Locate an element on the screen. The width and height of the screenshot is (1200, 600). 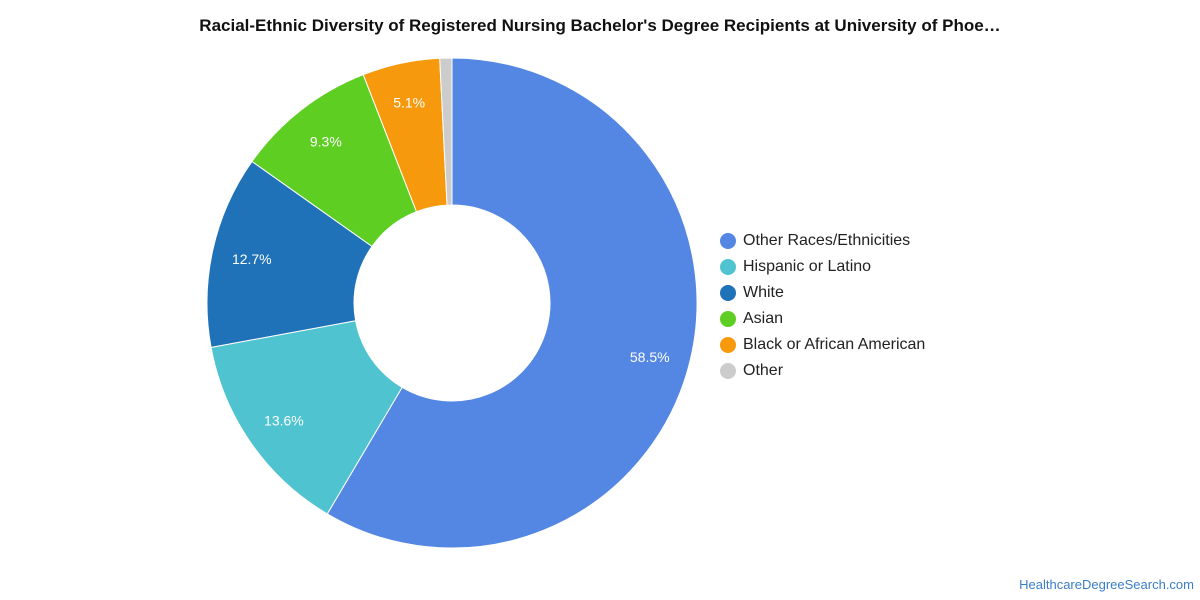
slice-label: 58.5% is located at coordinates (650, 357).